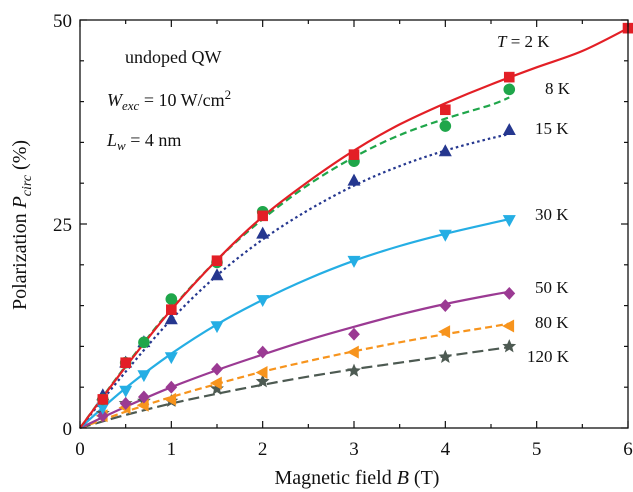 The width and height of the screenshot is (633, 492). Describe the element at coordinates (80, 449) in the screenshot. I see `x-tick-label: 0` at that location.